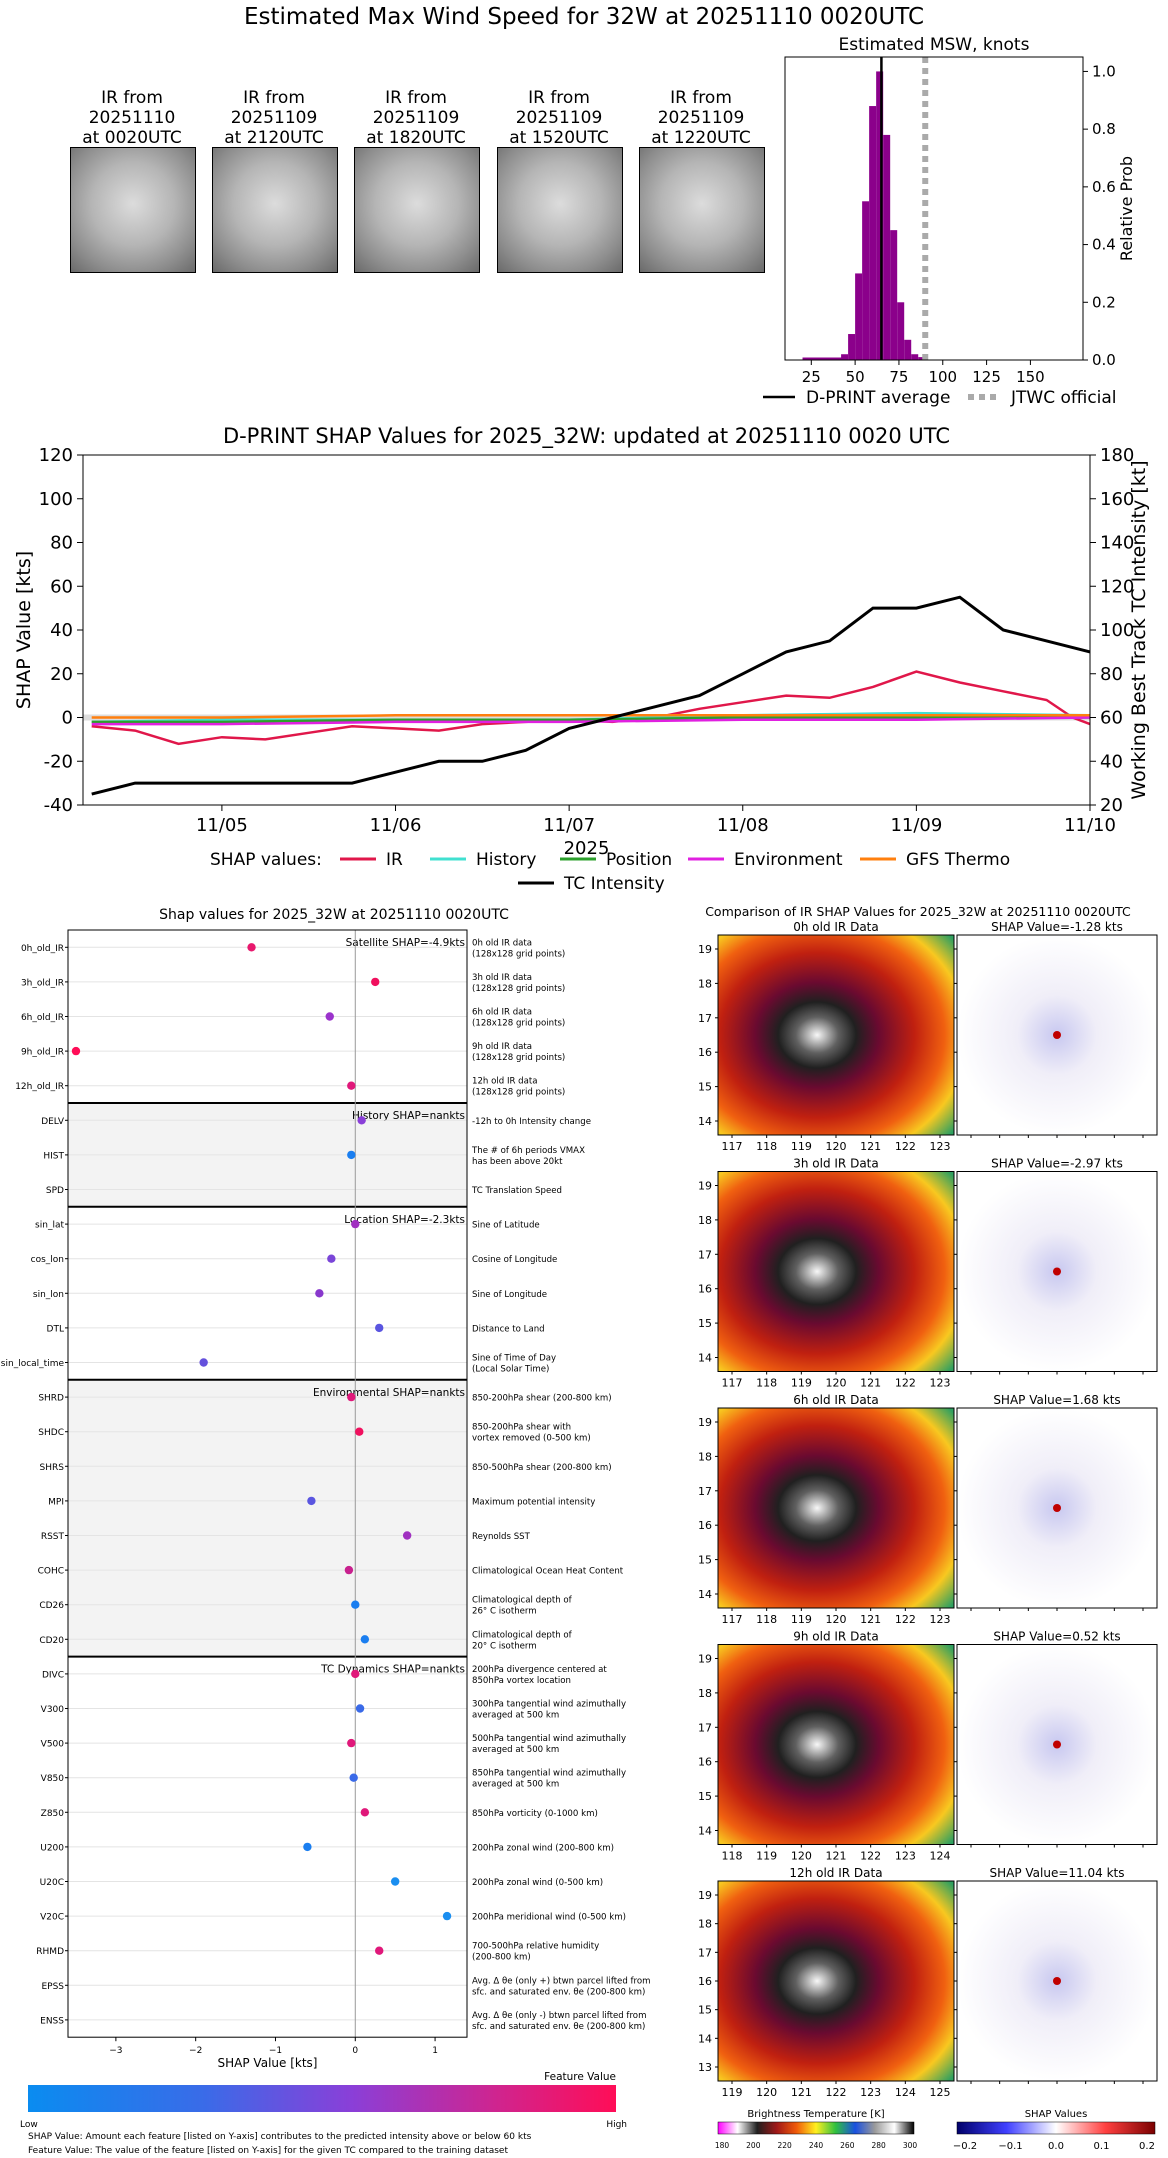 The height and width of the screenshot is (2158, 1168). What do you see at coordinates (509, 1295) in the screenshot?
I see `feature-description: Sine of Longitude` at bounding box center [509, 1295].